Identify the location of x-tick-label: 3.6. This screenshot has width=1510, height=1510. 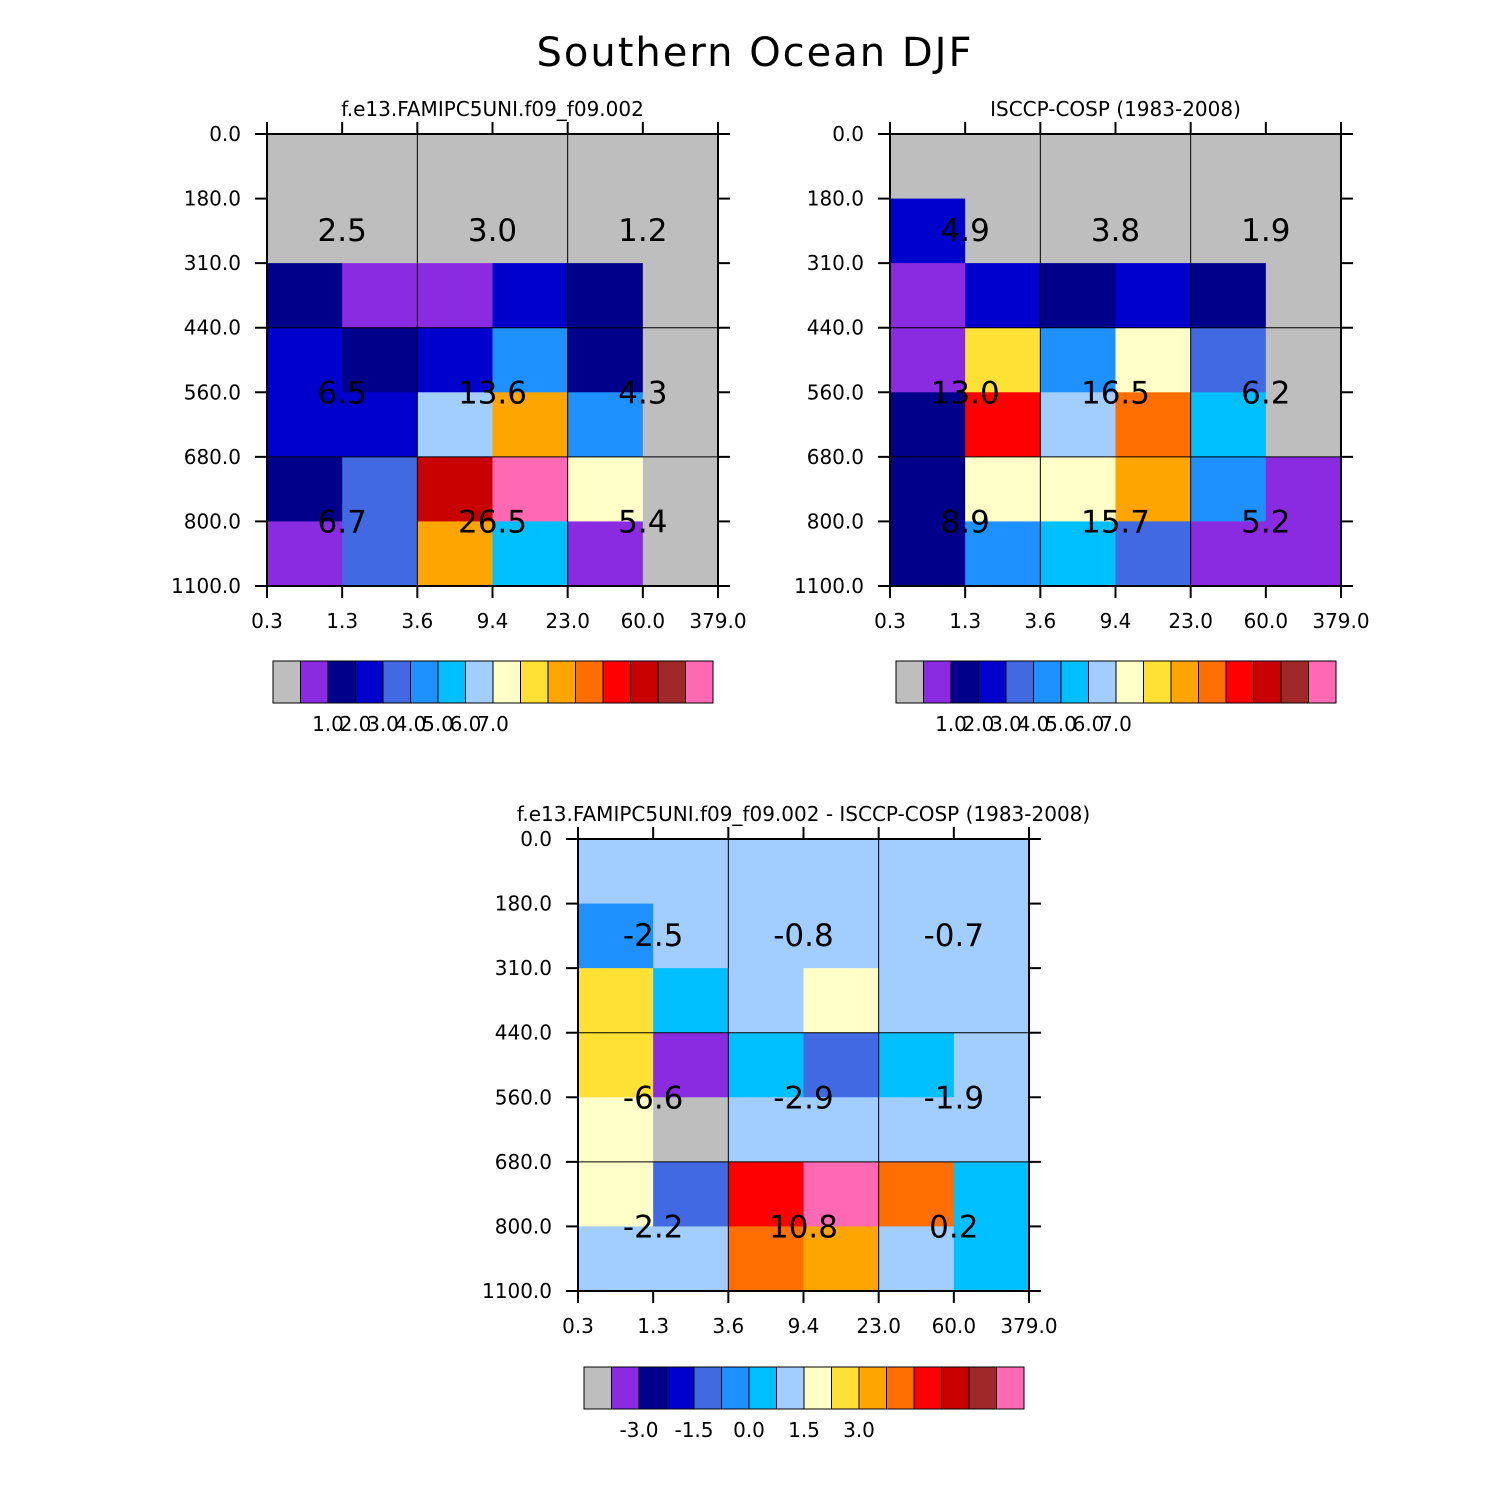
(1040, 621).